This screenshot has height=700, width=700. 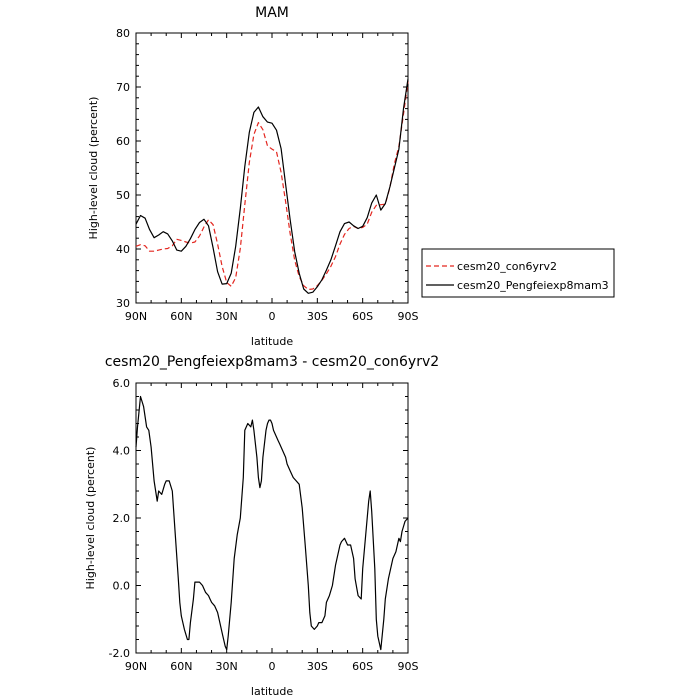 What do you see at coordinates (123, 303) in the screenshot?
I see `top-chart-y-tick-label: 30` at bounding box center [123, 303].